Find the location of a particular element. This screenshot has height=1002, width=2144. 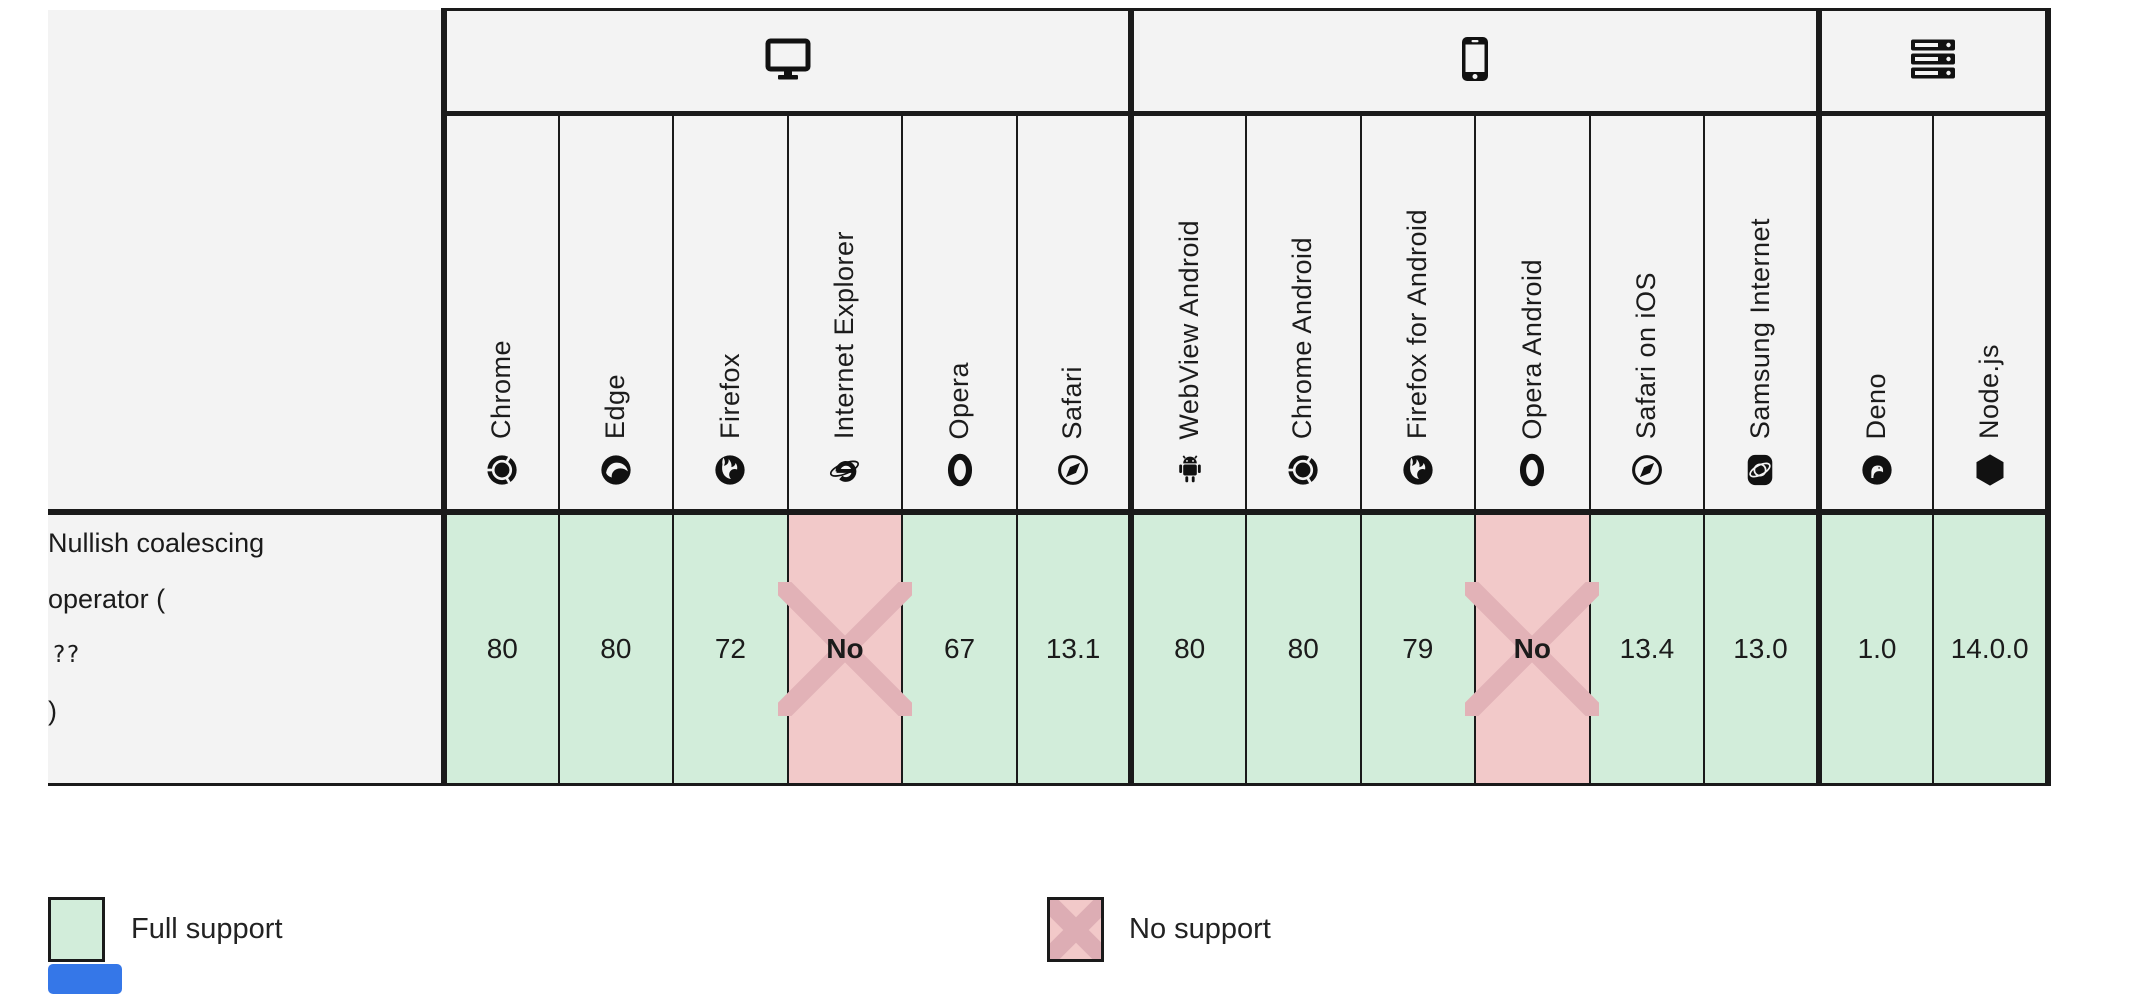

column-header-internet-explorer: Internet Explorer is located at coordinates (844, 314).